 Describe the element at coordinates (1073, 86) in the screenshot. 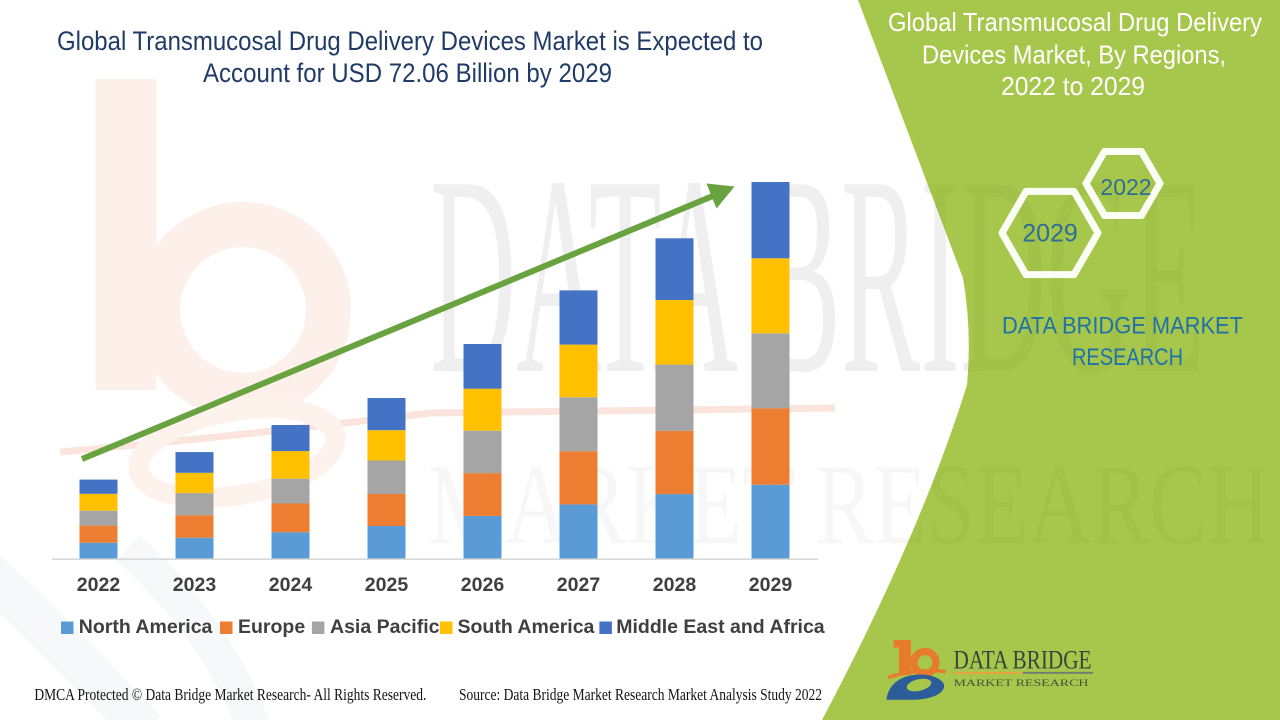

I see `svg-text: 2022 to 2029` at that location.